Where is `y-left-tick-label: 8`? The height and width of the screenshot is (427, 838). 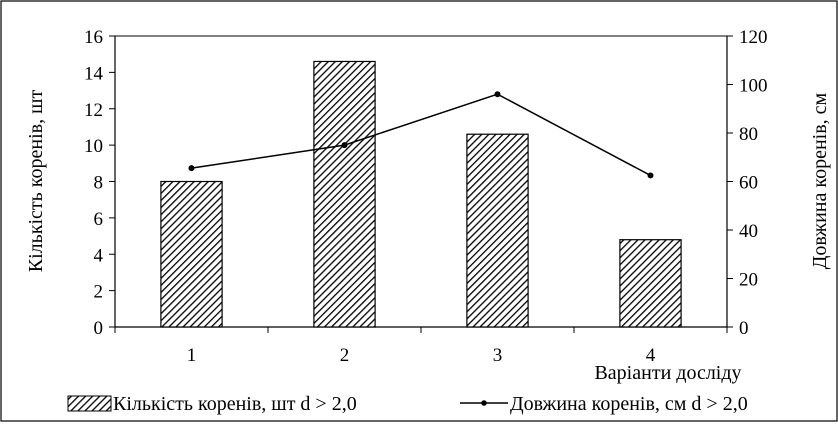
y-left-tick-label: 8 is located at coordinates (99, 183).